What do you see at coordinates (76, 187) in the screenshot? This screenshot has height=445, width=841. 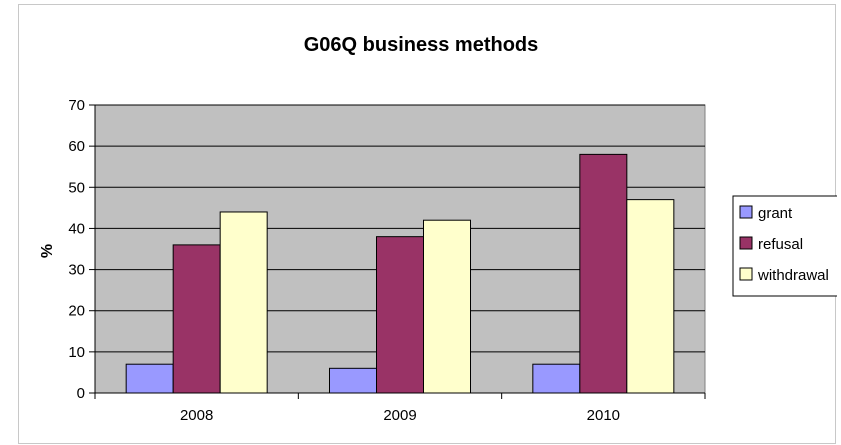 I see `y-tick-label: 50` at bounding box center [76, 187].